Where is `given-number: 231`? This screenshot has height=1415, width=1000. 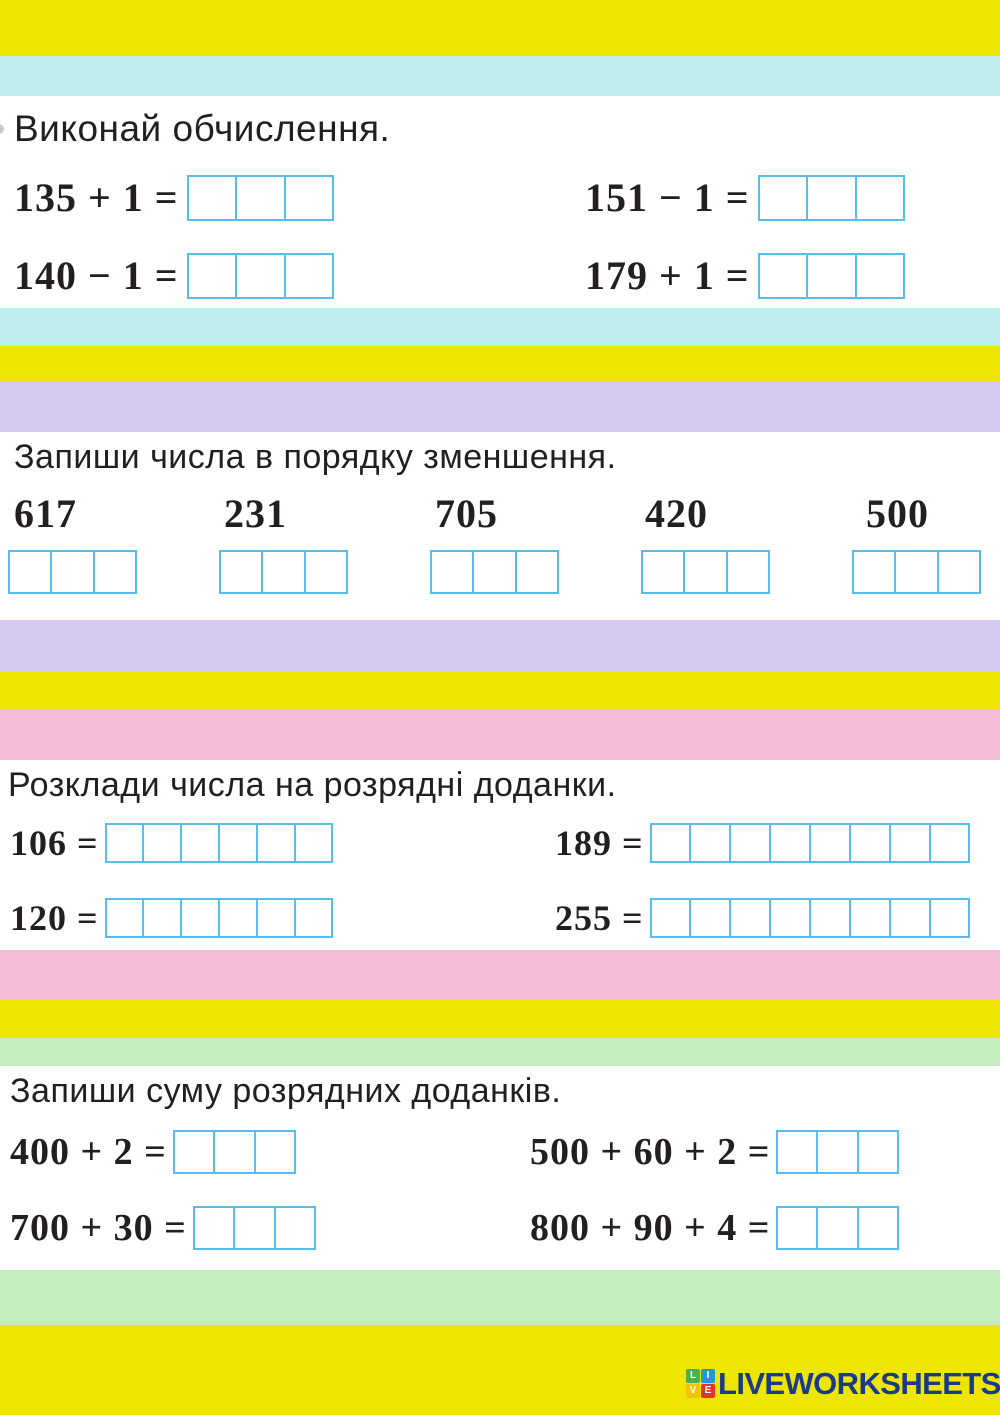
given-number: 231 is located at coordinates (255, 513).